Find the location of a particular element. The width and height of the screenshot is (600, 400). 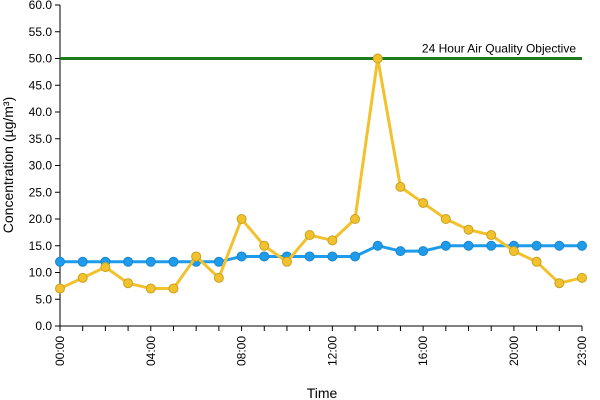

x-tick-label: 04:00 is located at coordinates (151, 351).